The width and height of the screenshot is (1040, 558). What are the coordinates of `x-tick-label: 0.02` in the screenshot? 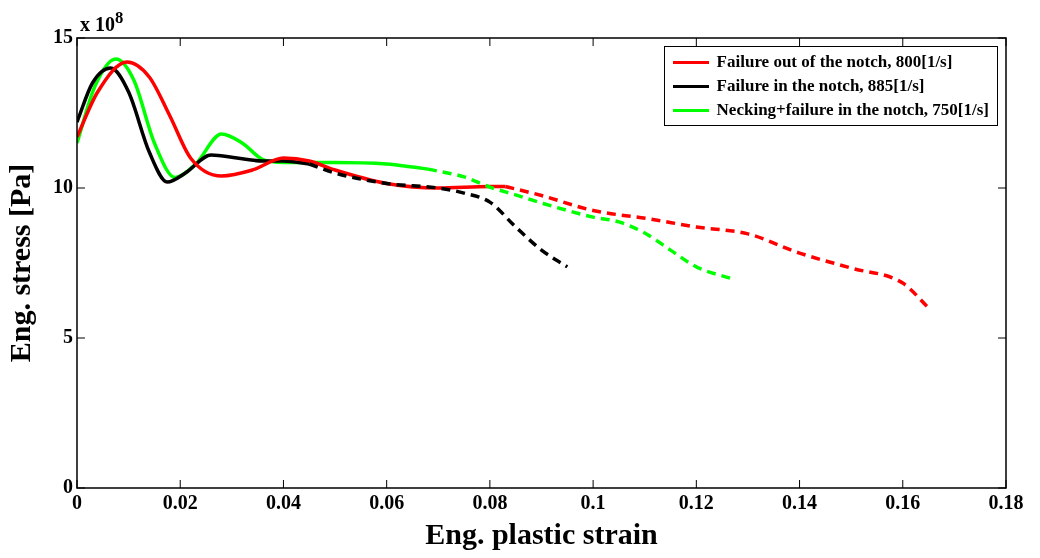 It's located at (180, 502).